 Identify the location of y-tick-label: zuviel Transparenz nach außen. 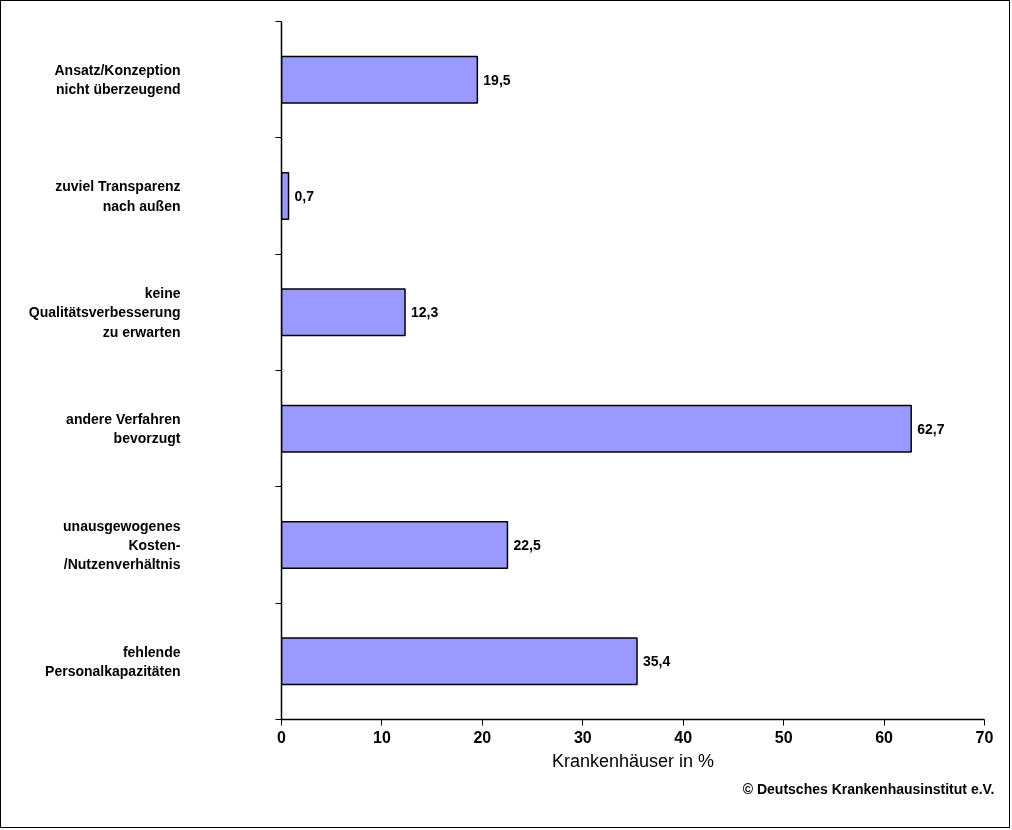
(118, 196).